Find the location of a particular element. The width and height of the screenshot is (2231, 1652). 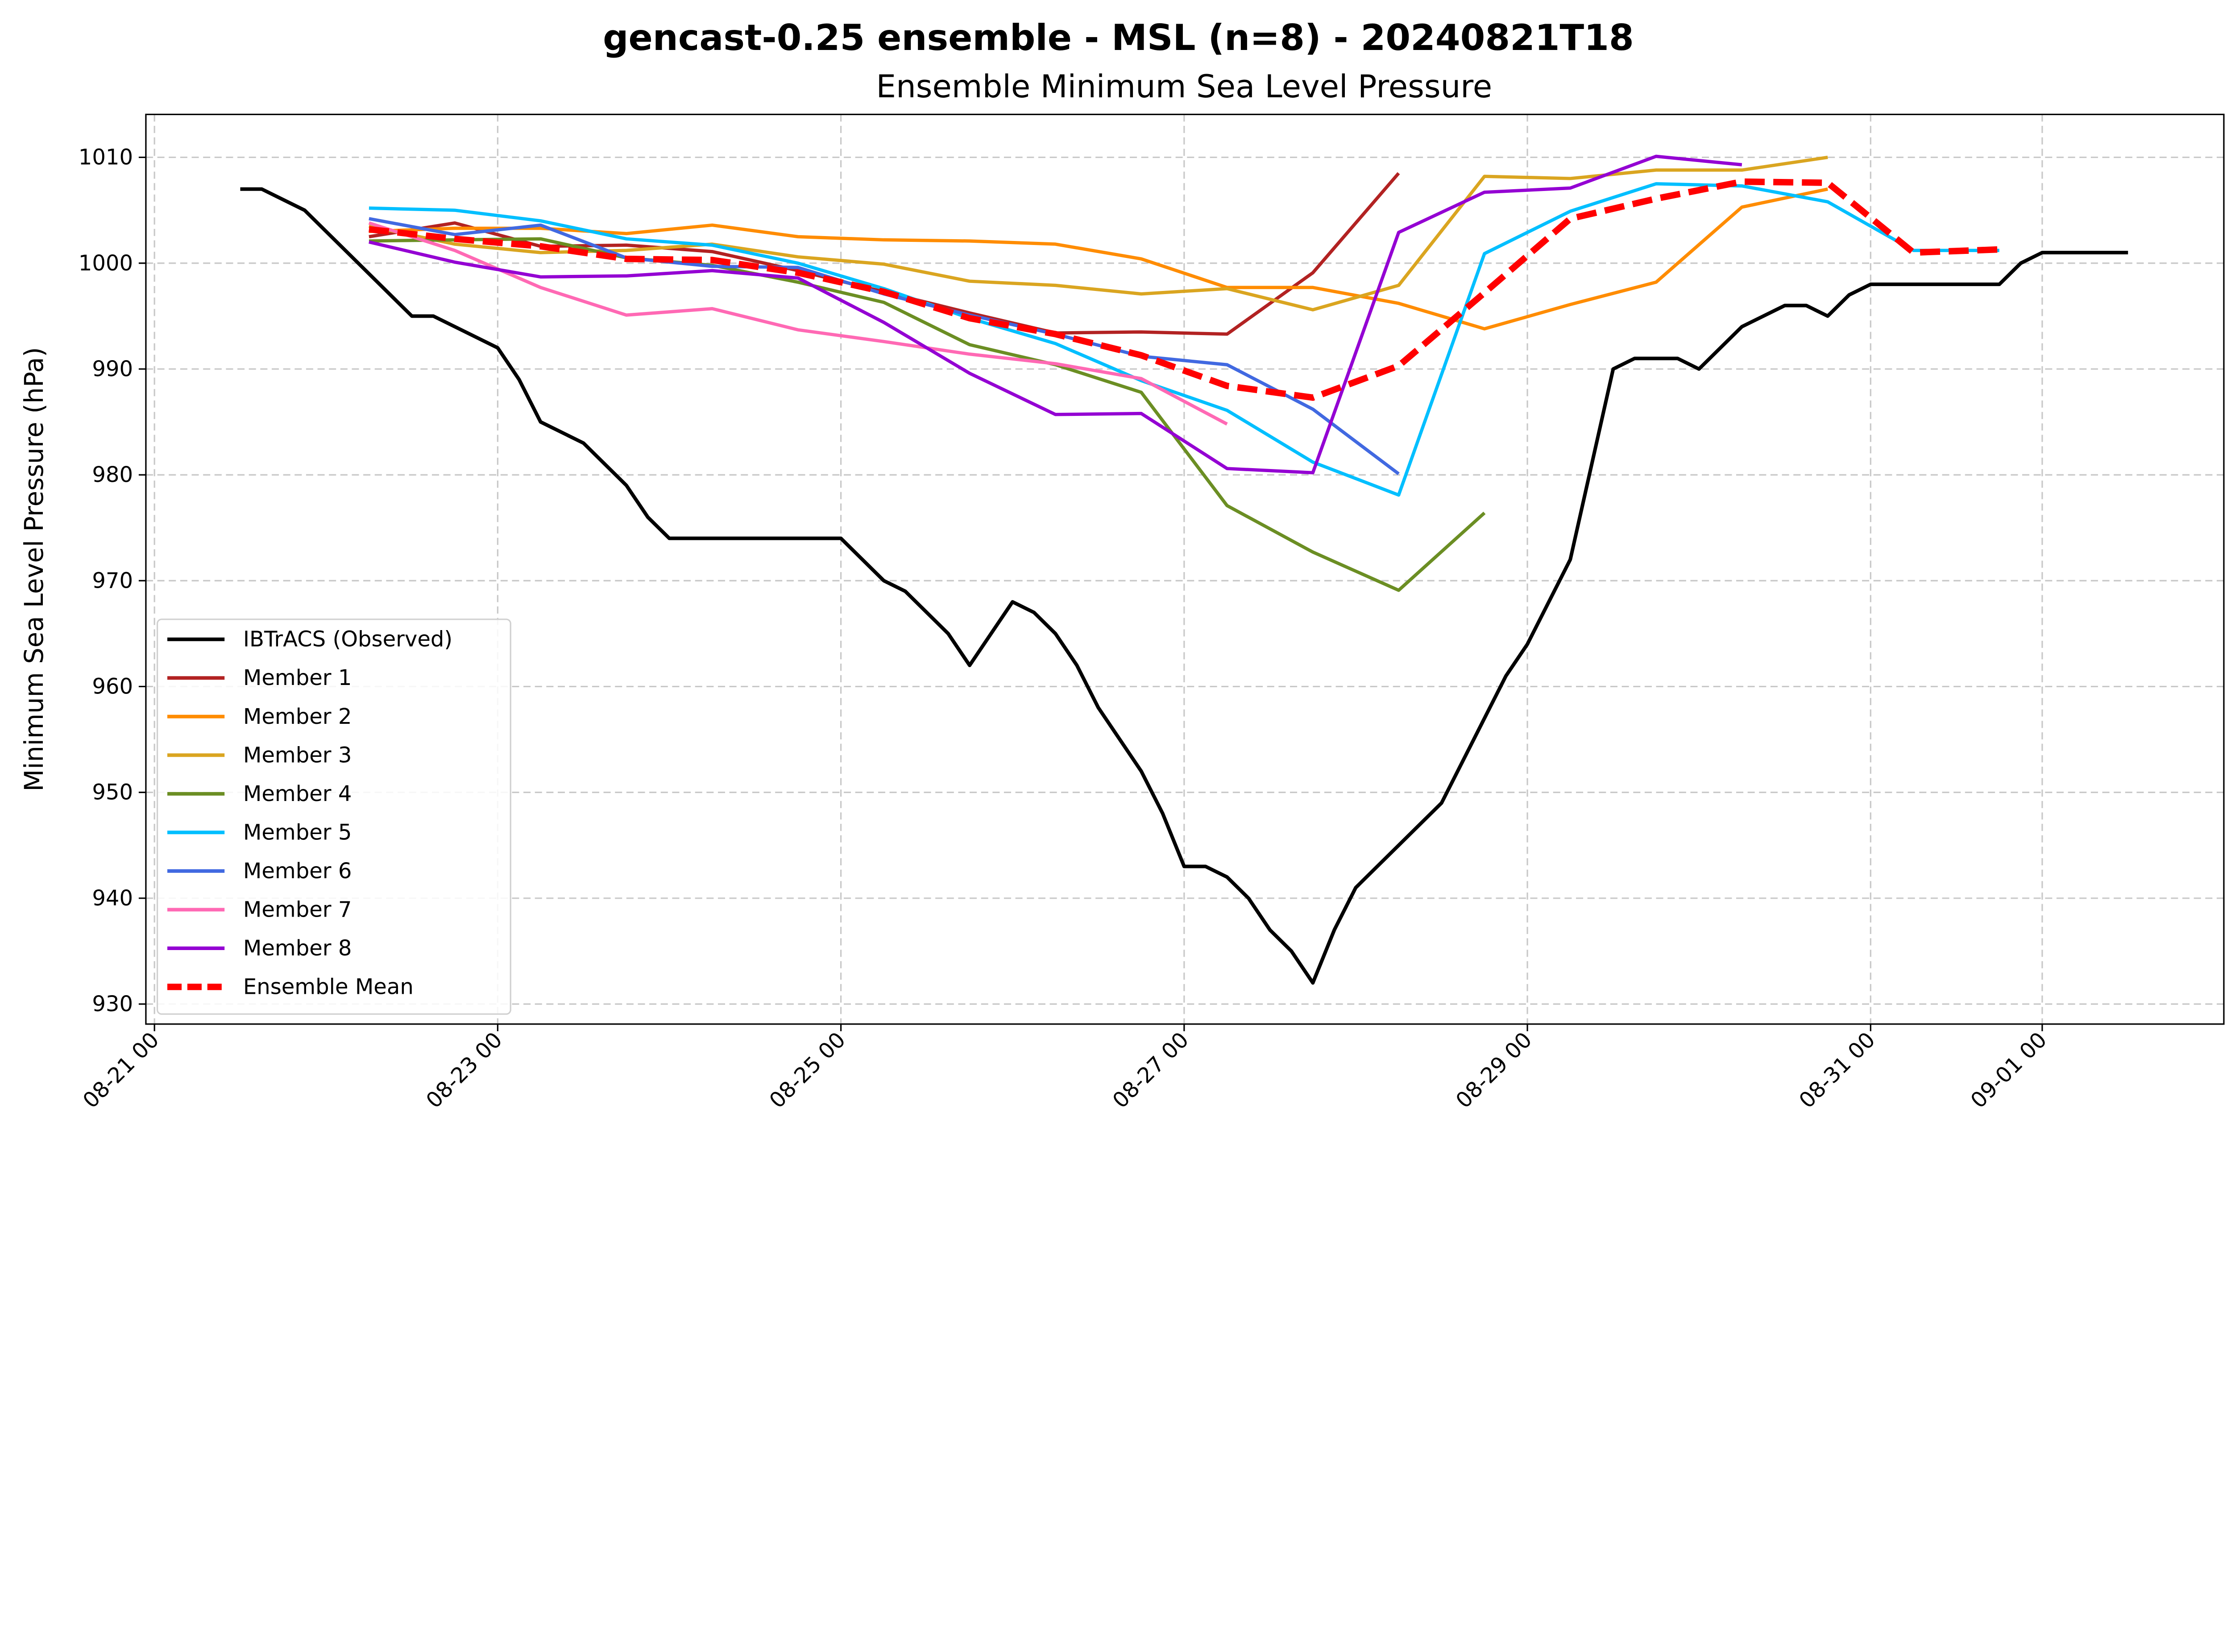

legend-label-member-8: Member 8 is located at coordinates (297, 949).